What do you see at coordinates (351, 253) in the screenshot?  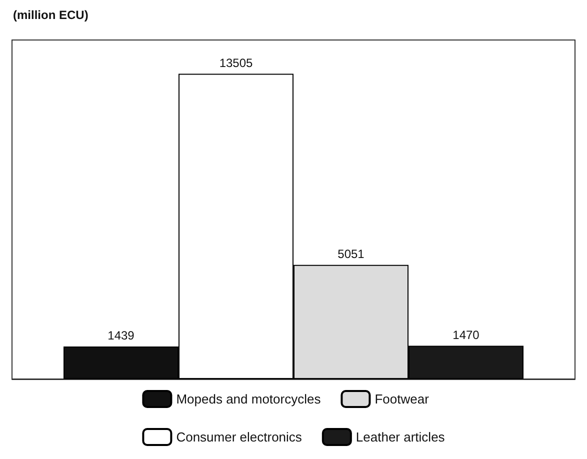 I see `data-label: 5051` at bounding box center [351, 253].